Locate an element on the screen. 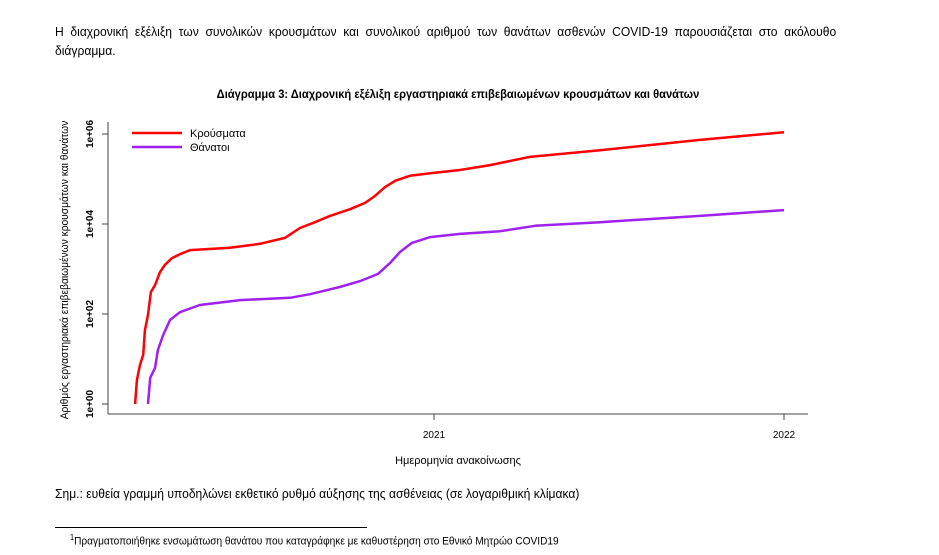 The image size is (939, 555). x-axis-label: Ημερομηνία ανακοίνωσης is located at coordinates (458, 461).